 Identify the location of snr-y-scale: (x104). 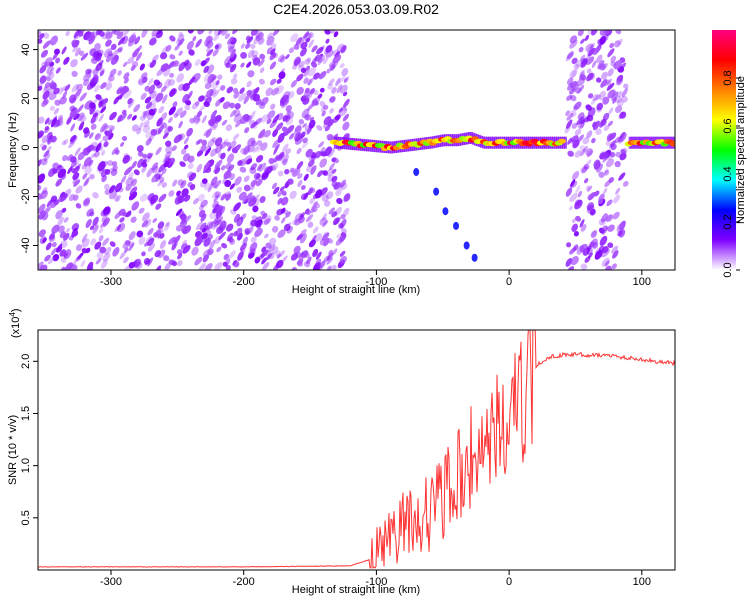
(15, 323).